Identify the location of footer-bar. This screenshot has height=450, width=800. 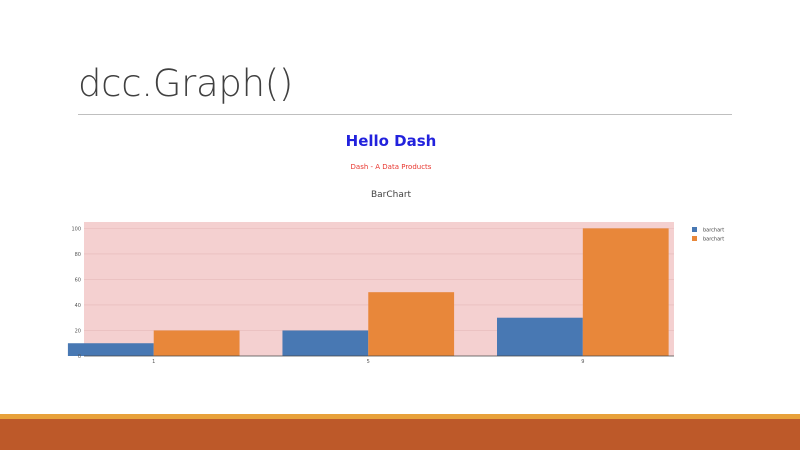
(400, 434).